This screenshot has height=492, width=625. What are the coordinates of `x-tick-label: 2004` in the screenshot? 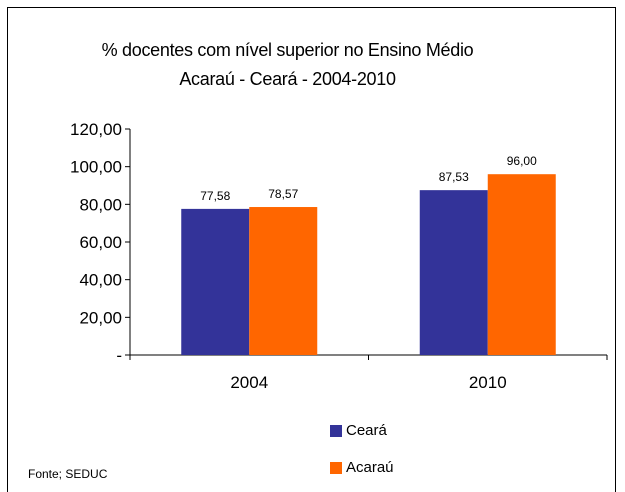 It's located at (249, 382).